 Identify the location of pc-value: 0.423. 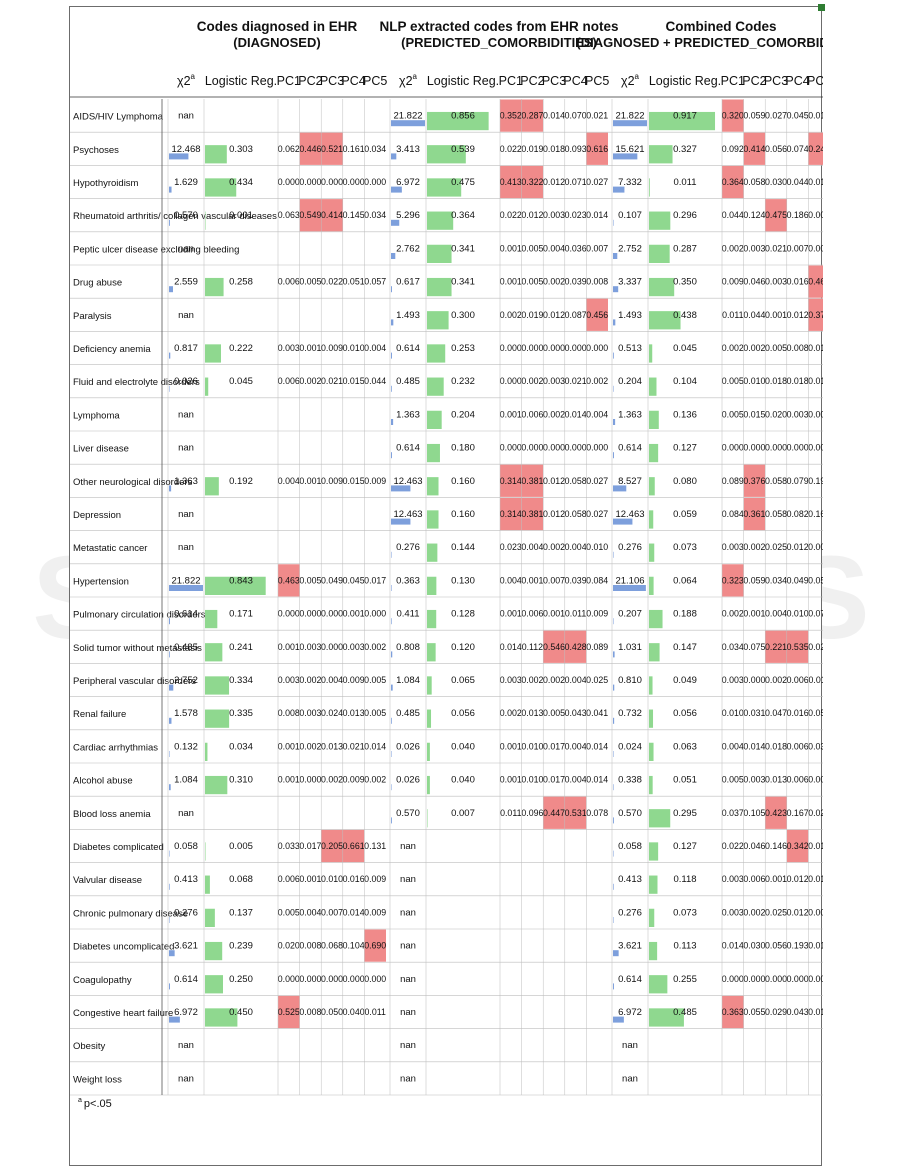
(776, 813).